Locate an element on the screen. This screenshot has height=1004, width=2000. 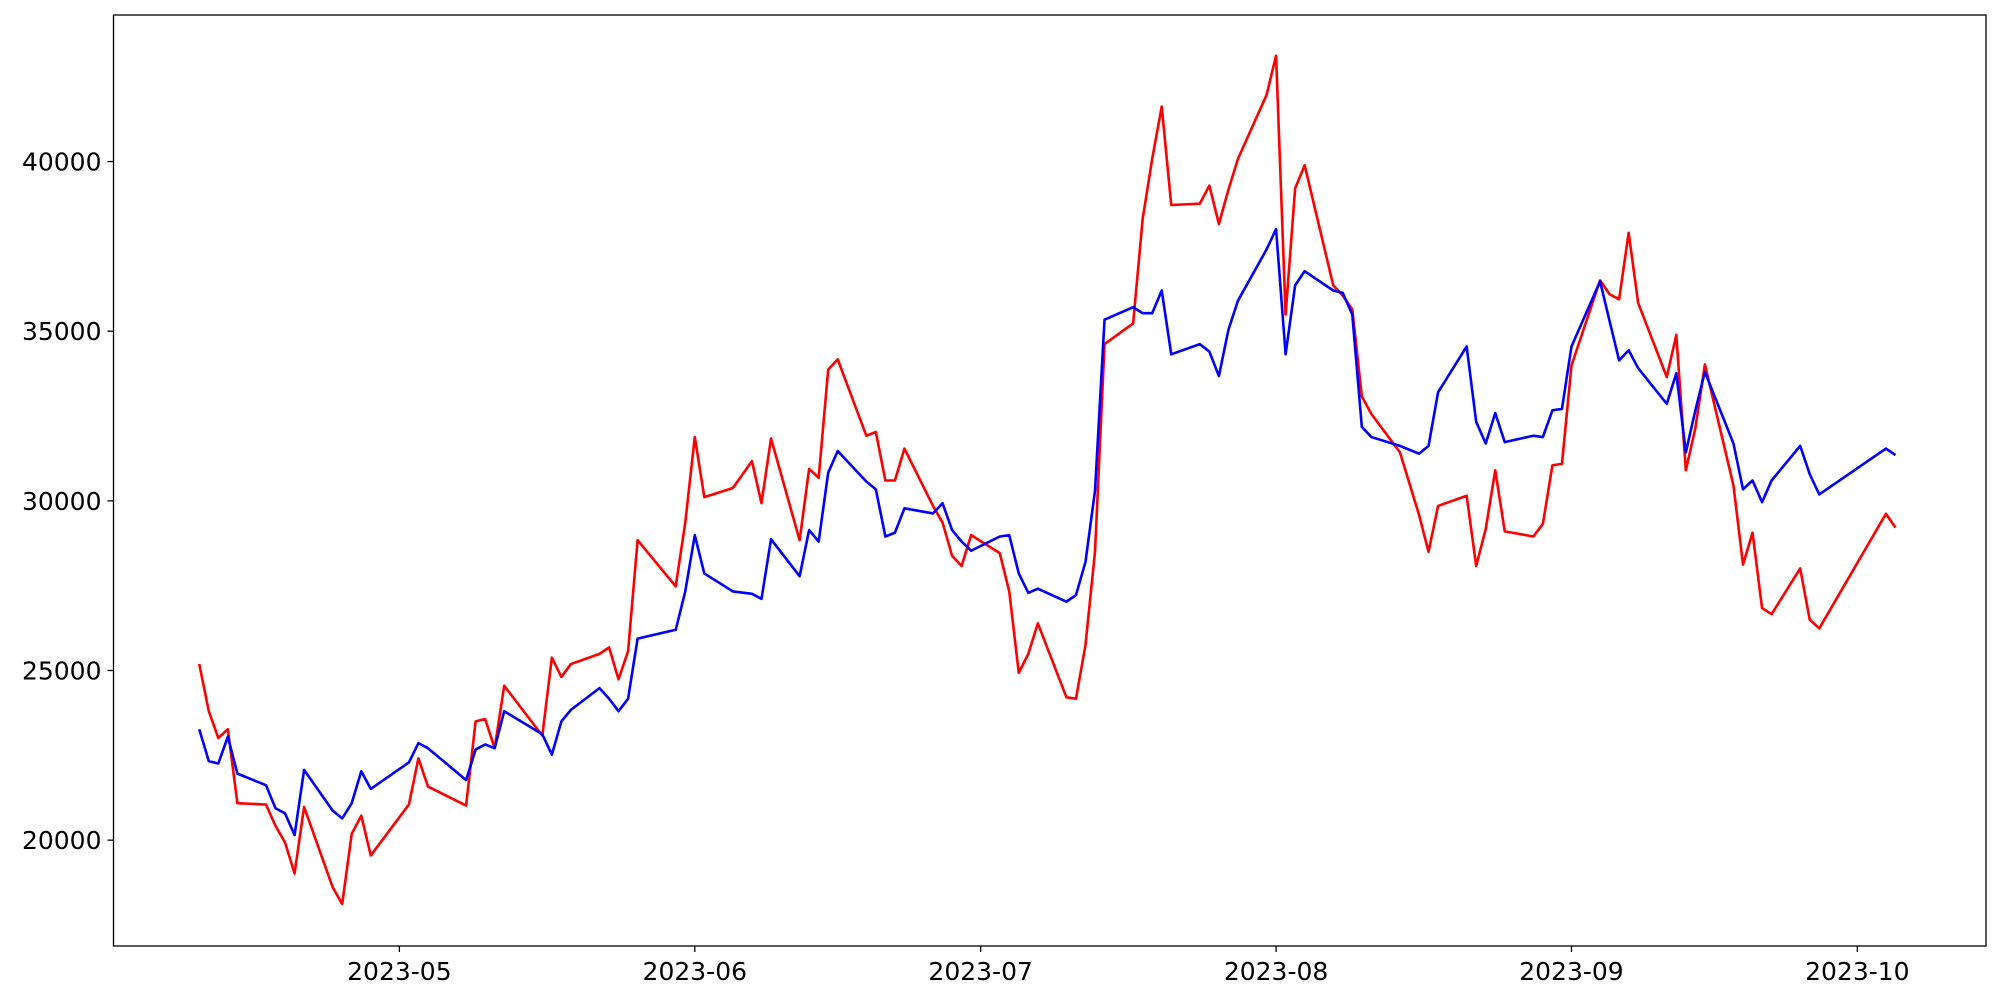
x-tick-label: 2023-08 is located at coordinates (1276, 971).